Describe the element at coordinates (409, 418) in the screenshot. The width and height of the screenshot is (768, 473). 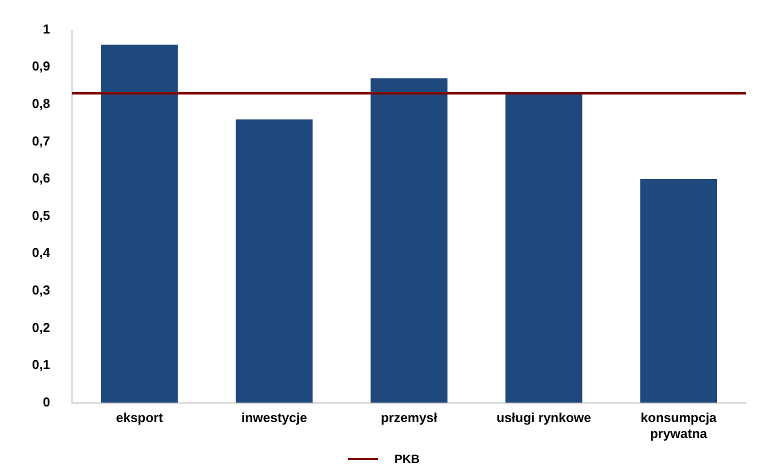
I see `x-tick-label: przemysł` at that location.